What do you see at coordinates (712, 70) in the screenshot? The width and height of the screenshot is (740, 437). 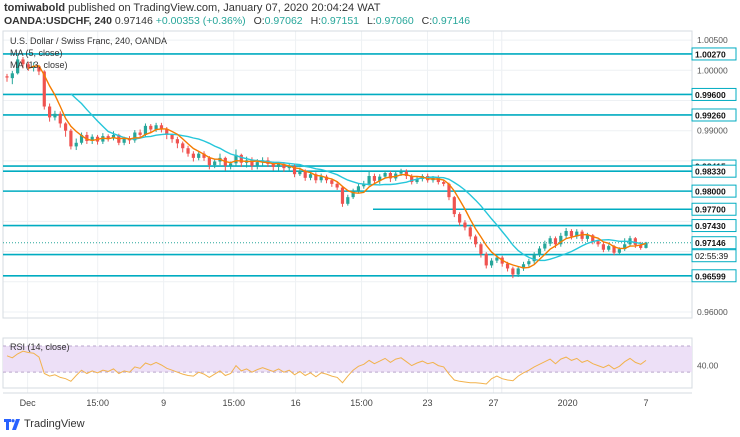 I see `price-axis-tick: 1.00000` at bounding box center [712, 70].